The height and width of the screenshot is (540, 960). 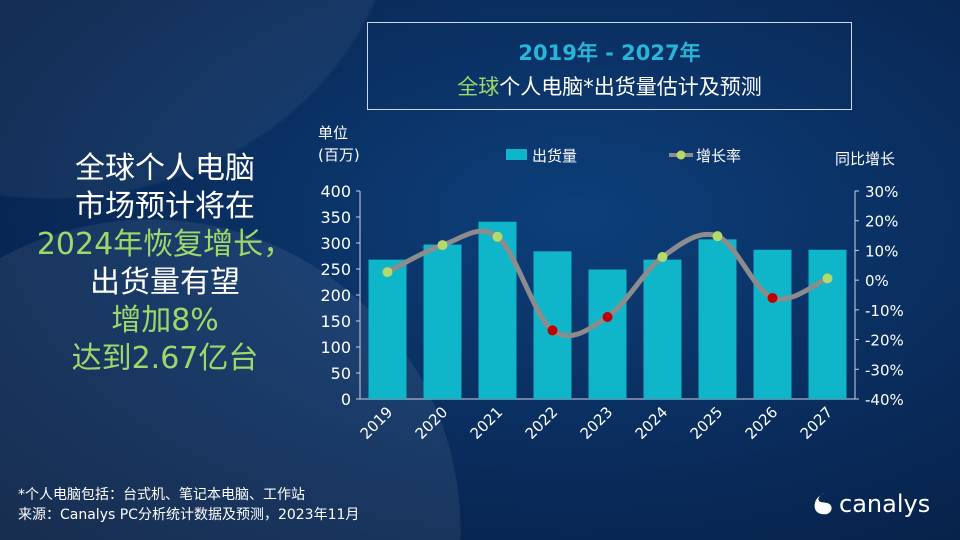 What do you see at coordinates (165, 244) in the screenshot?
I see `headline-line: 2024年恢复增长，` at bounding box center [165, 244].